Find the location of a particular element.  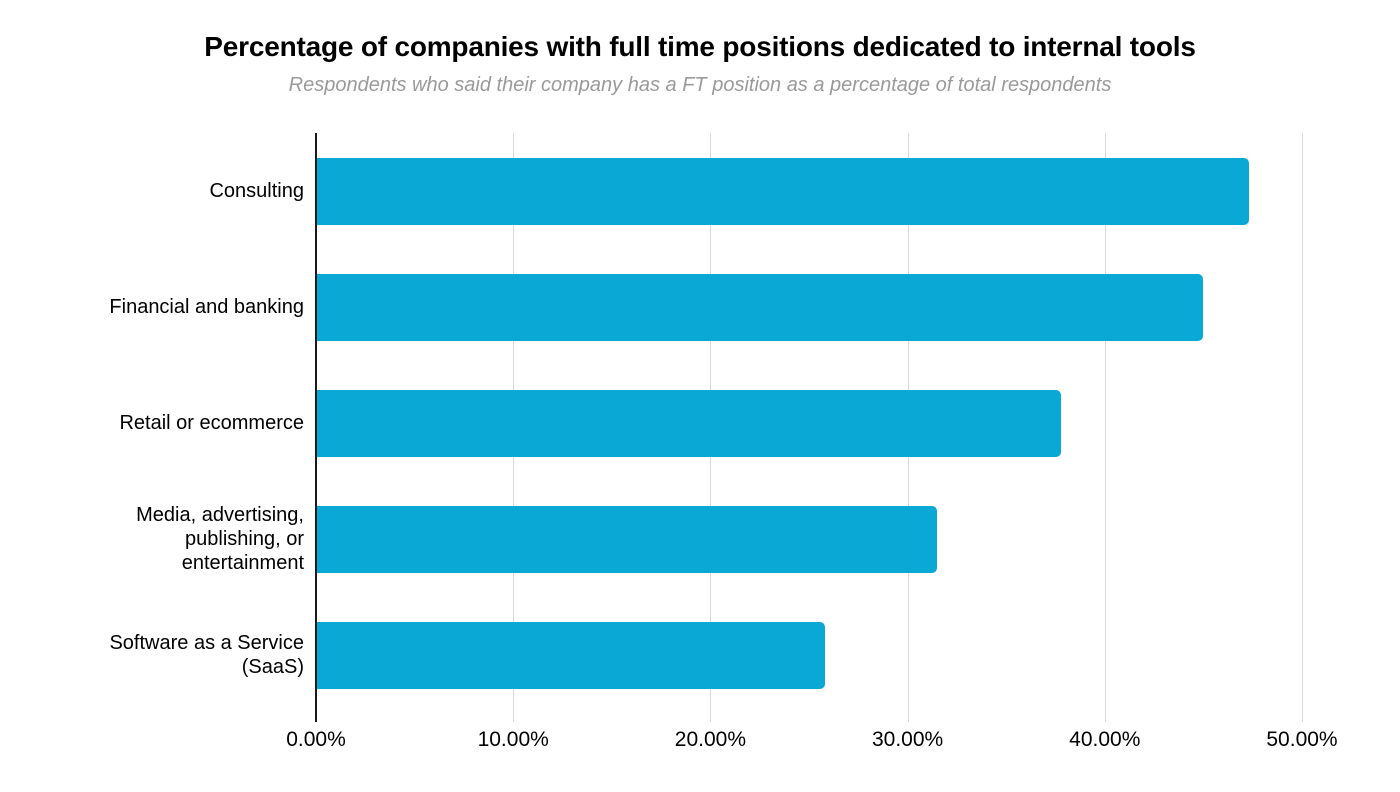

category-label-retail-or-ecommerce: Retail or ecommerce is located at coordinates (158, 423).